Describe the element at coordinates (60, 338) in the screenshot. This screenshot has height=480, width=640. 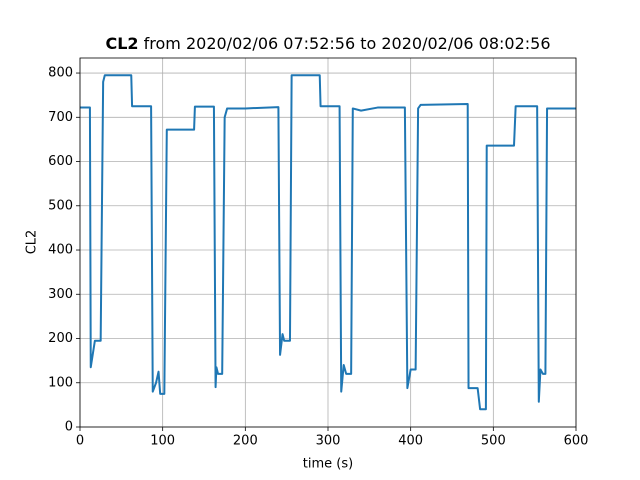
I see `y-tick-label: 200` at that location.